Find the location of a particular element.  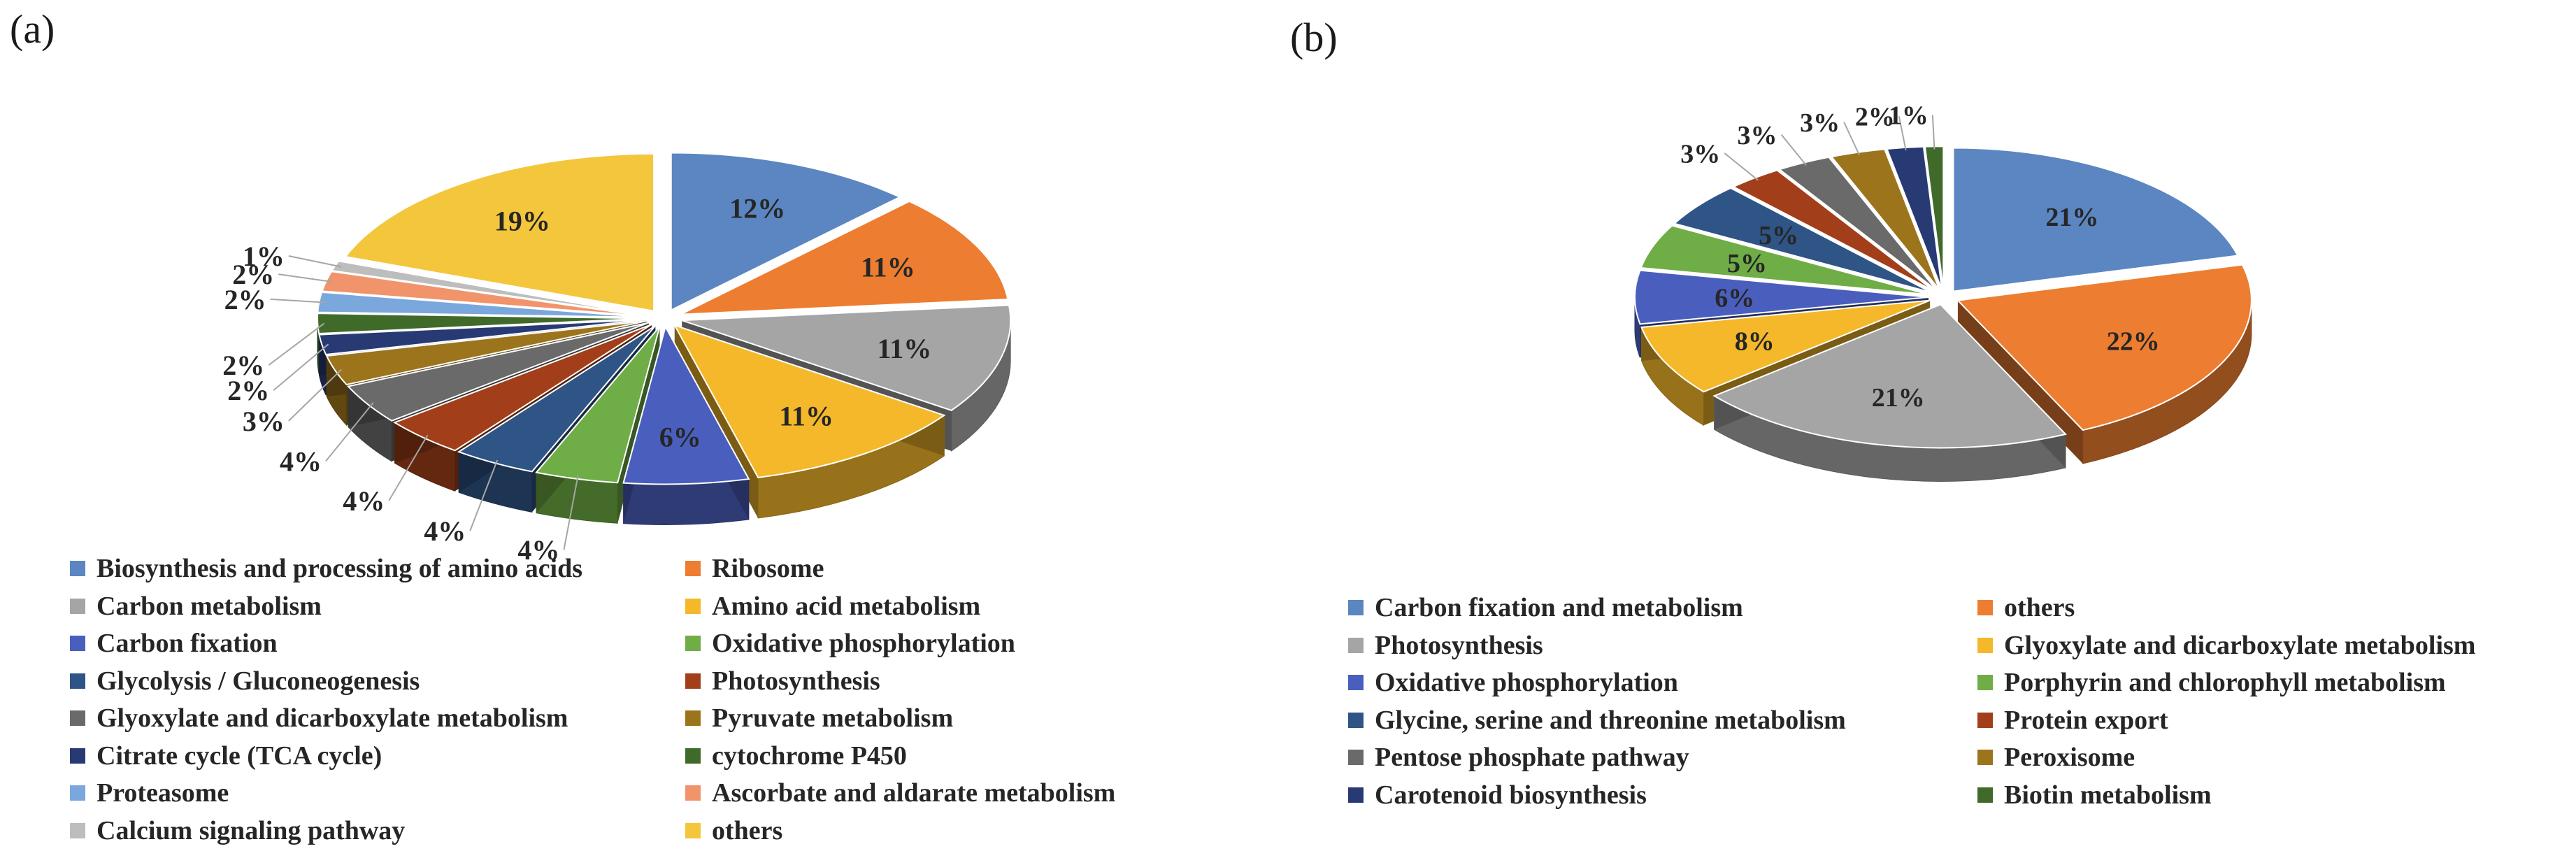

data-label-a-4: 6% is located at coordinates (680, 437).